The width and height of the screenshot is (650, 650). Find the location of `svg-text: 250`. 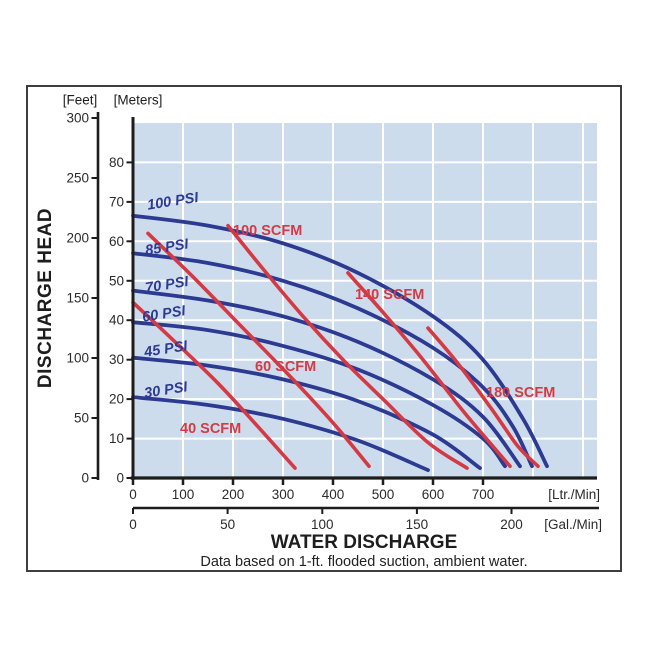

svg-text: 250 is located at coordinates (77, 178).